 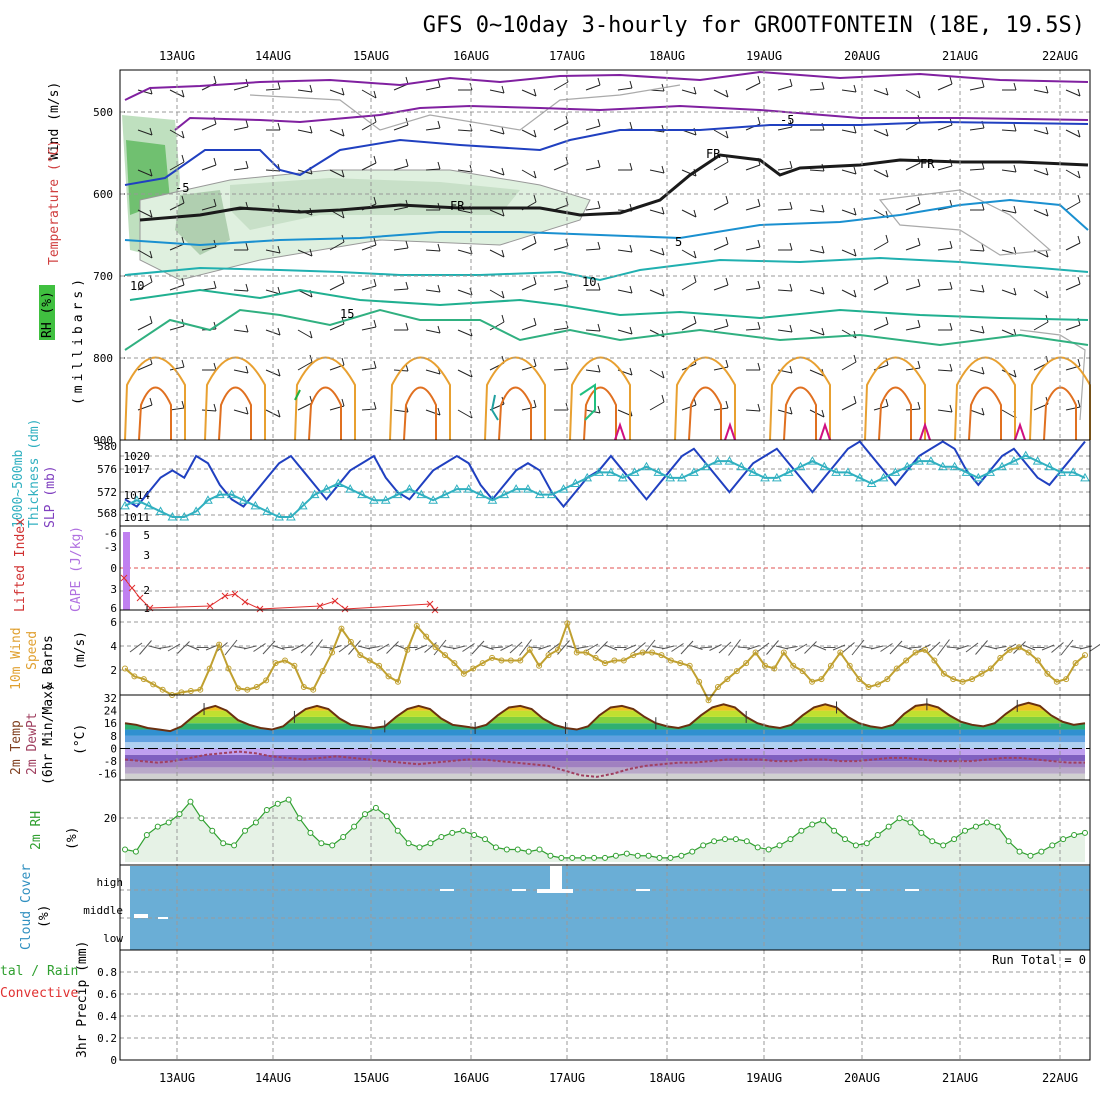 What do you see at coordinates (103, 276) in the screenshot?
I see `pressure-tick-2: 700` at bounding box center [103, 276].